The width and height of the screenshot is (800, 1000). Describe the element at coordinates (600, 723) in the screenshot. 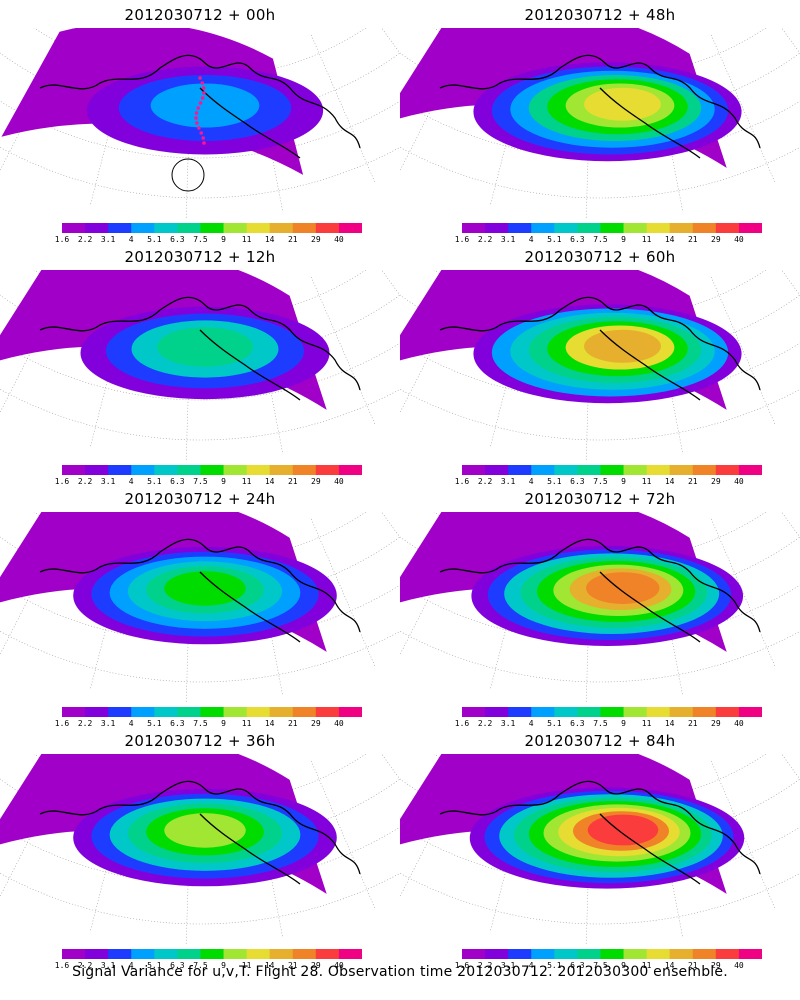

I see `colorbar-tick-label: 7.5` at that location.